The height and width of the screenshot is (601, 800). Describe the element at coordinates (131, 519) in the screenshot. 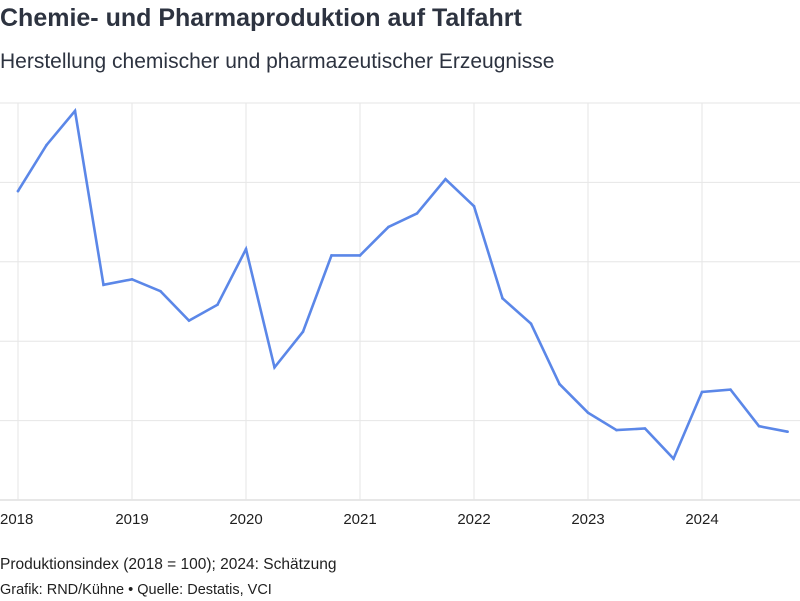

I see `x-tick-label: 2019` at that location.